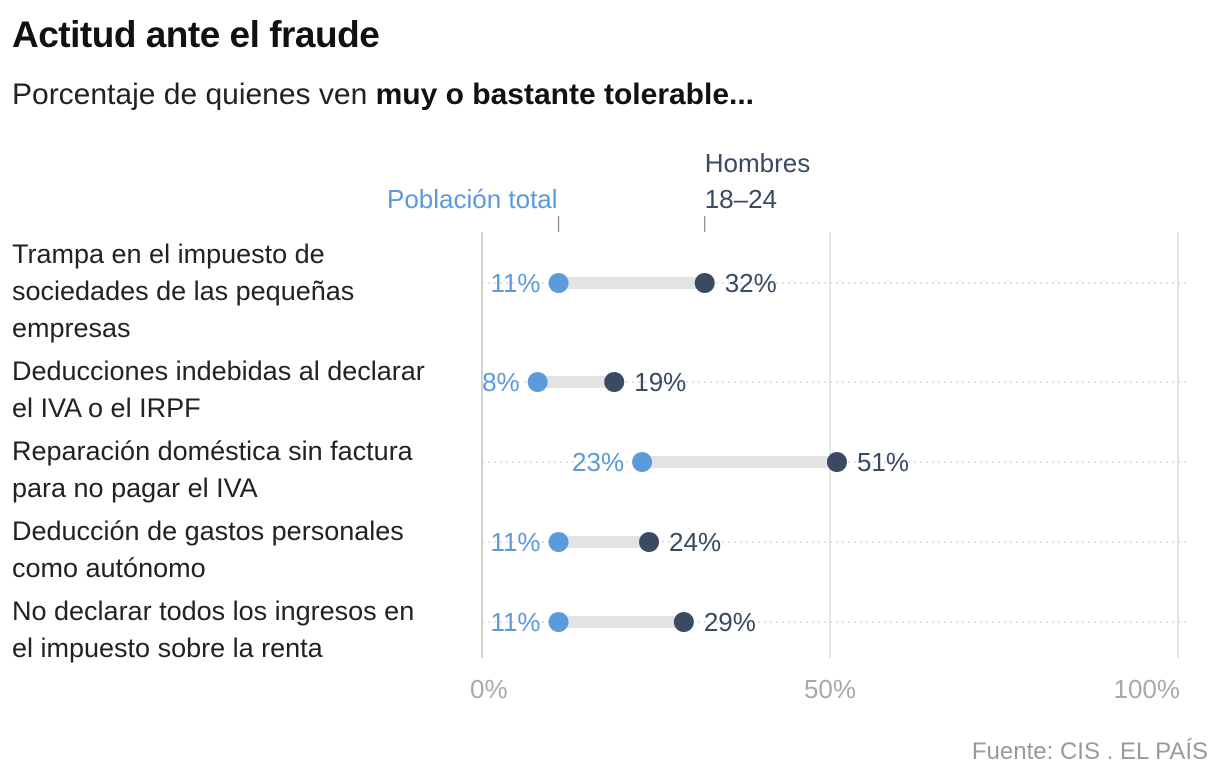  Describe the element at coordinates (741, 199) in the screenshot. I see `legend-hombres-18-24: 18–24` at that location.